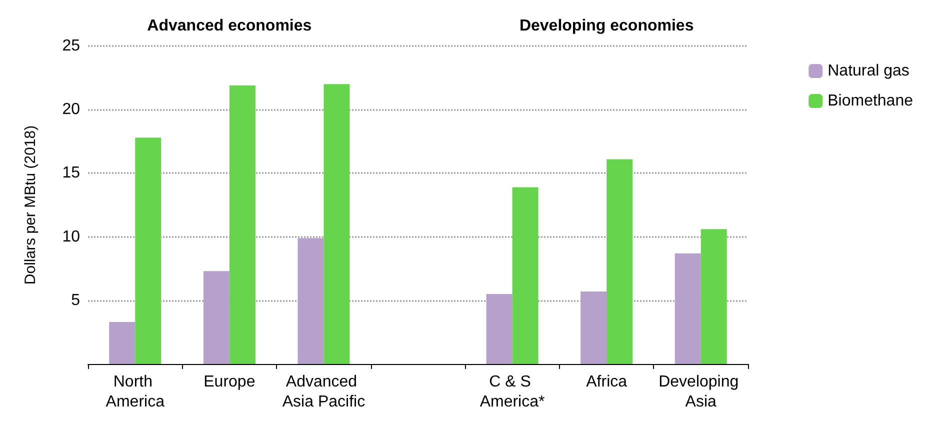 This screenshot has width=938, height=432. What do you see at coordinates (869, 71) in the screenshot?
I see `legend-label: Natural gas` at bounding box center [869, 71].